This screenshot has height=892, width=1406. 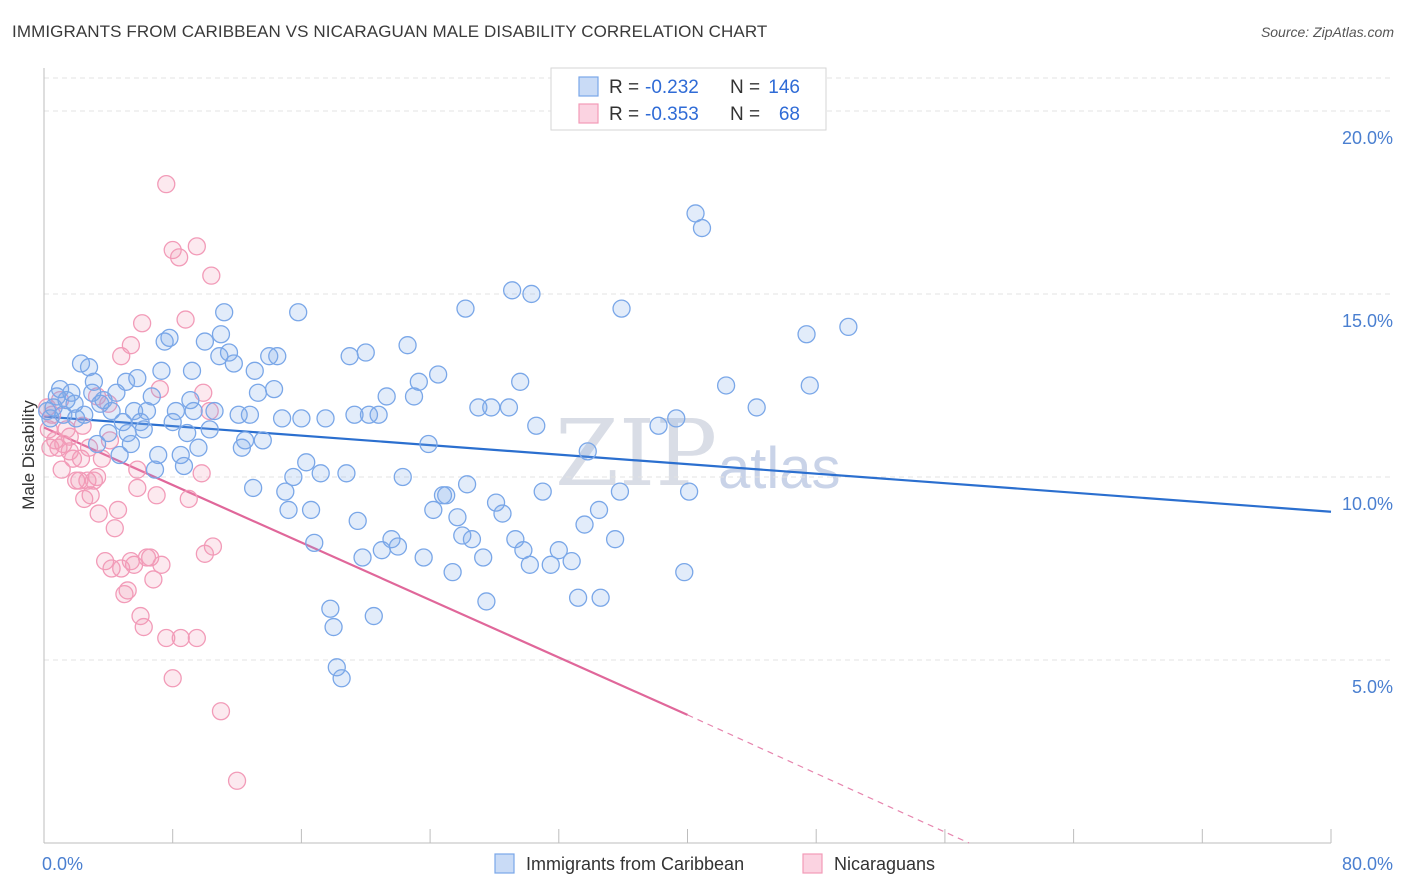 I want to click on y-tick-label-2: 15.0%, so click(x=1367, y=321).